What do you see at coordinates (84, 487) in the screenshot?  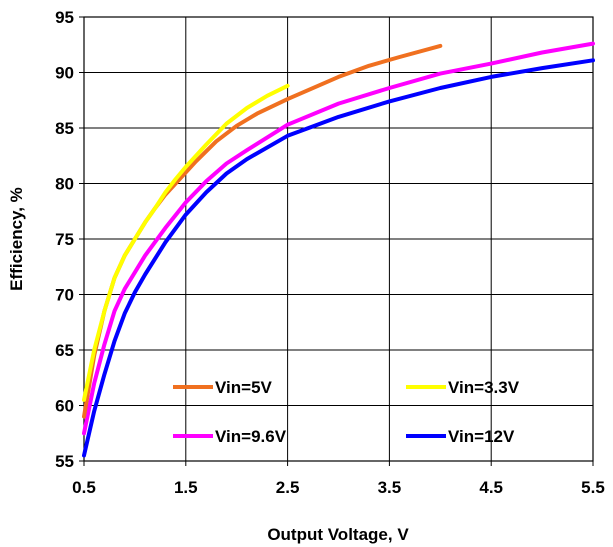 I see `x-tick-label: 0.5` at bounding box center [84, 487].